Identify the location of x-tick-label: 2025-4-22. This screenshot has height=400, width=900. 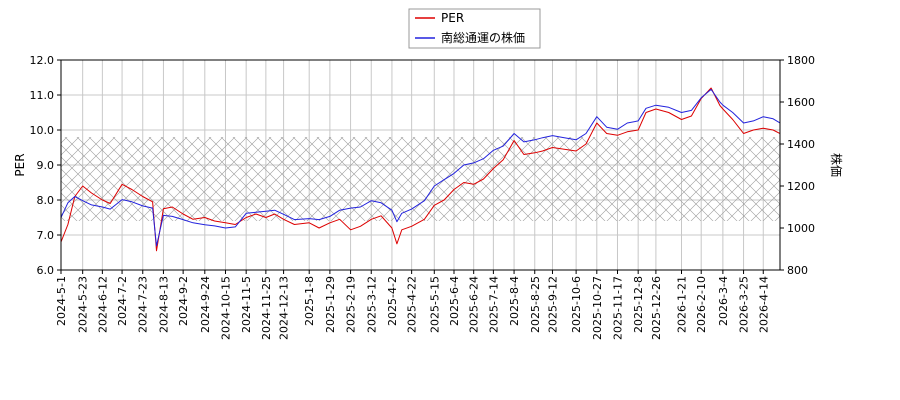
(412, 304).